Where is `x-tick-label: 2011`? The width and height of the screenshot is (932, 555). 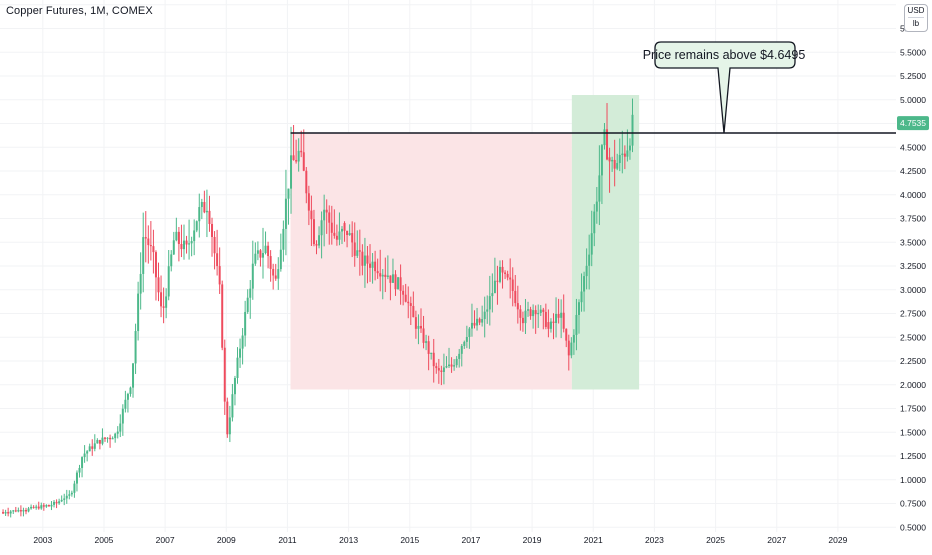
x-tick-label: 2011 is located at coordinates (287, 540).